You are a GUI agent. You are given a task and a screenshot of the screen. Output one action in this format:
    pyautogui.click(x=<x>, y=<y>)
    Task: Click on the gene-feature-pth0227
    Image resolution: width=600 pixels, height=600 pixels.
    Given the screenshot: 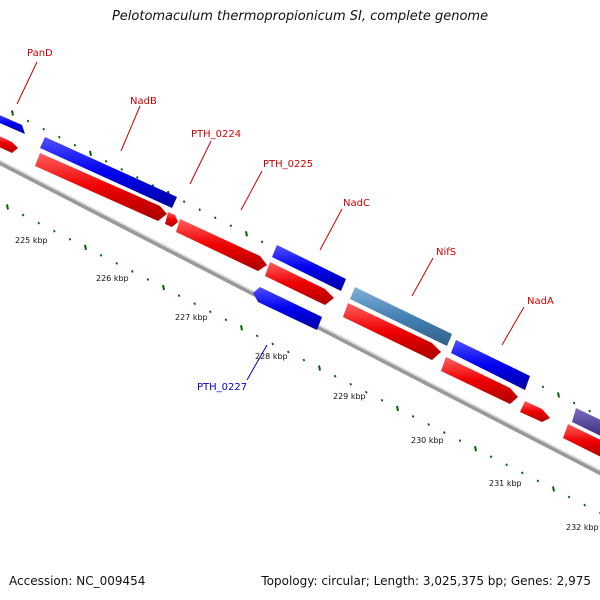 What is the action you would take?
    pyautogui.click(x=287, y=308)
    